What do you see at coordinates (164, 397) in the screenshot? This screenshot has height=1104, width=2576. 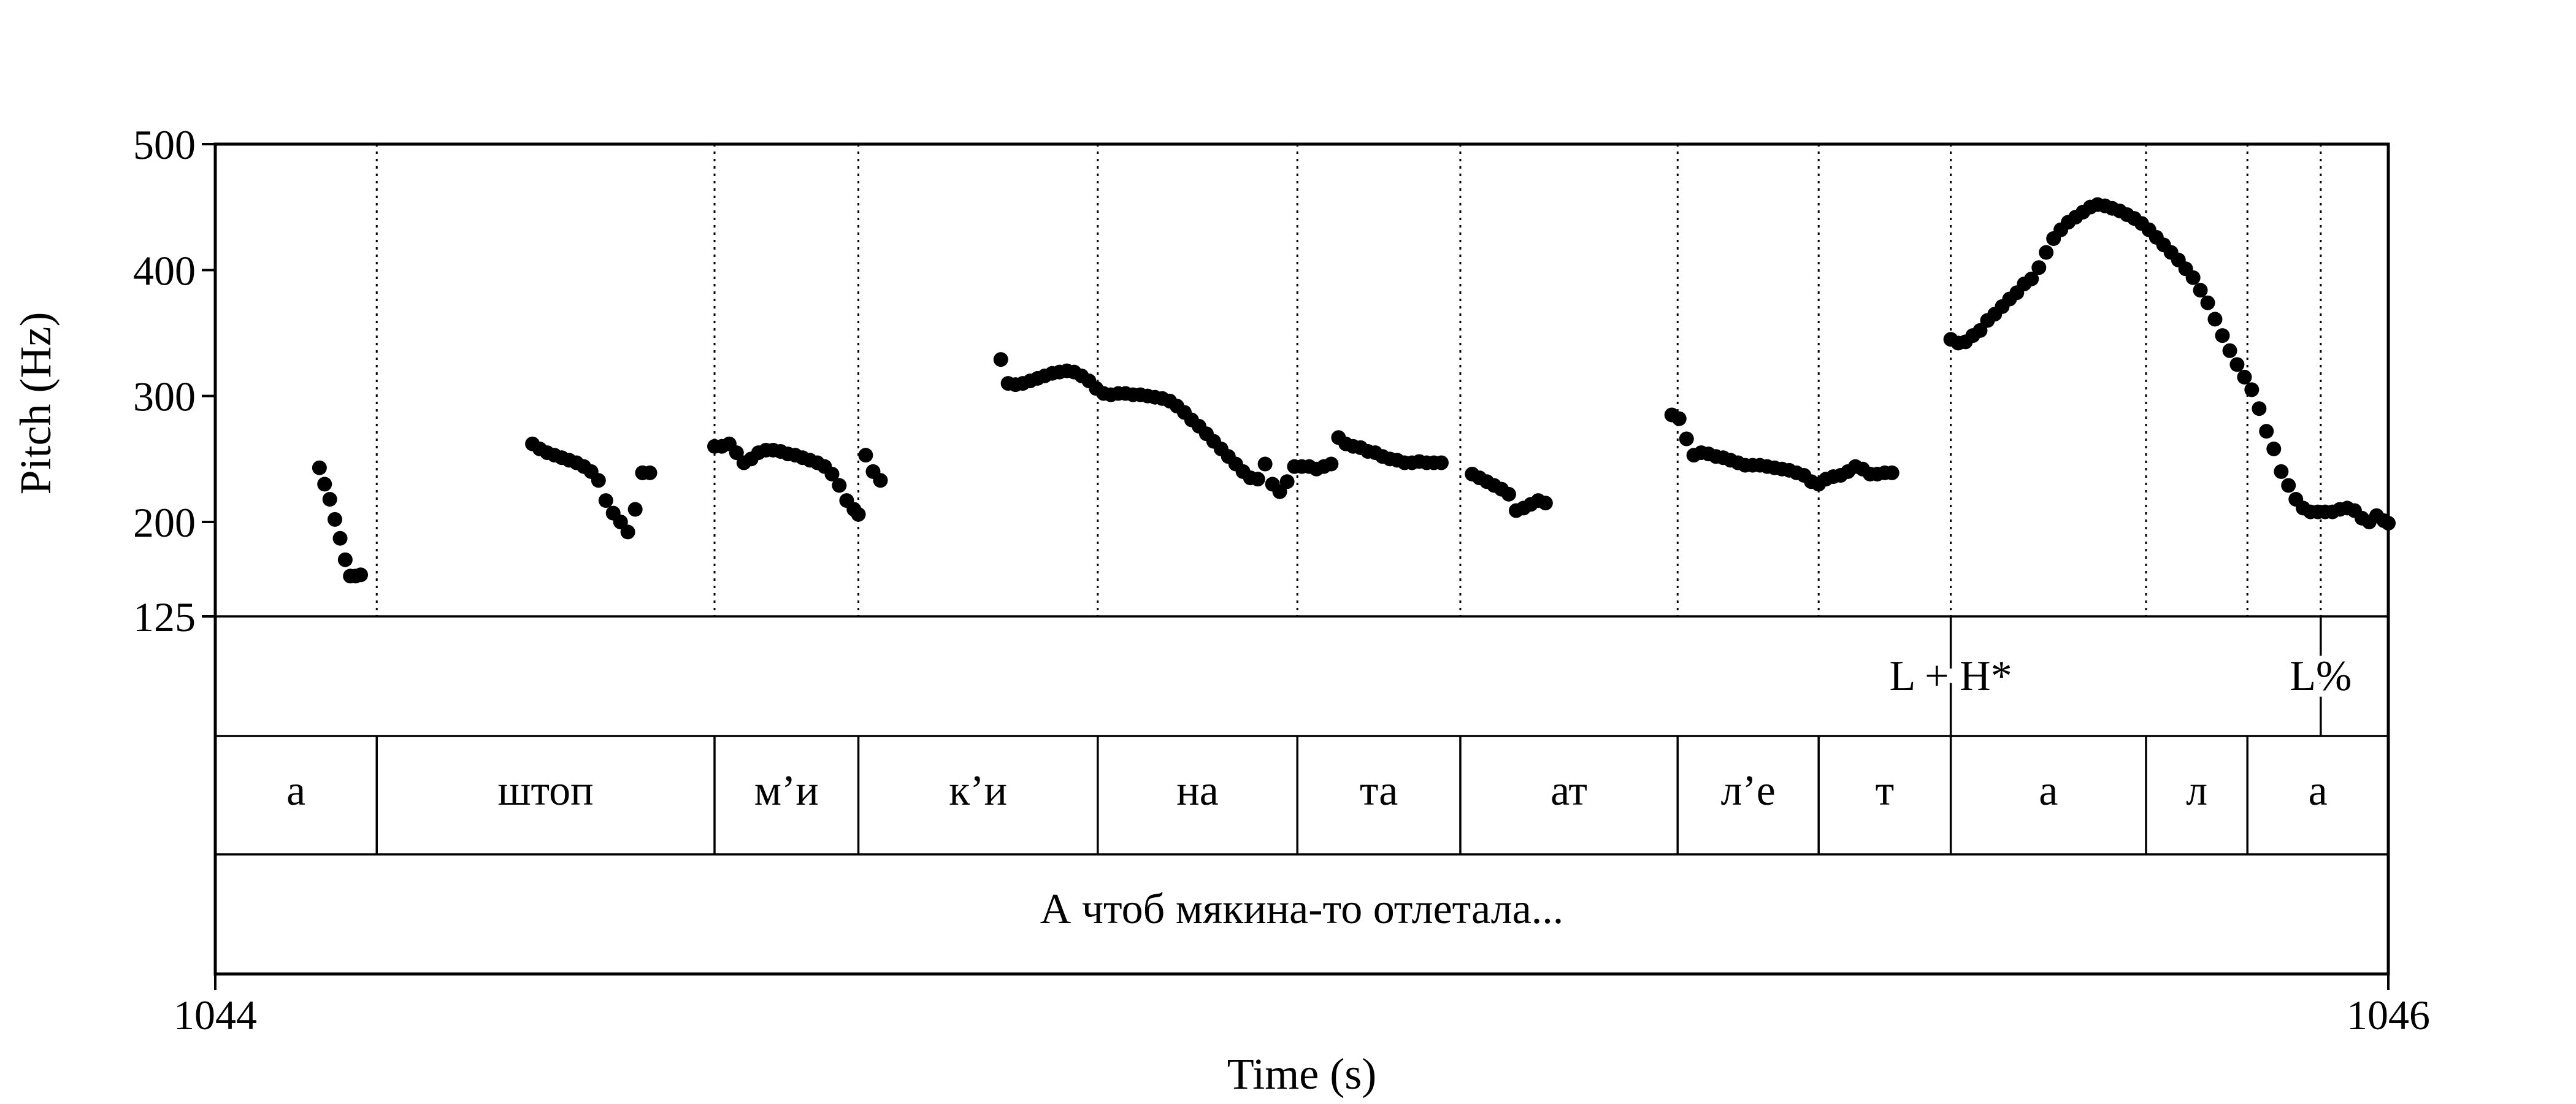 I see `y-tick-label: 300` at bounding box center [164, 397].